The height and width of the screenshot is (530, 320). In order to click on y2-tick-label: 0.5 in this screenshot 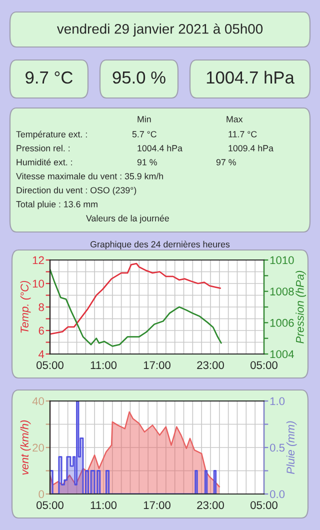, I will do `click(277, 448)`.